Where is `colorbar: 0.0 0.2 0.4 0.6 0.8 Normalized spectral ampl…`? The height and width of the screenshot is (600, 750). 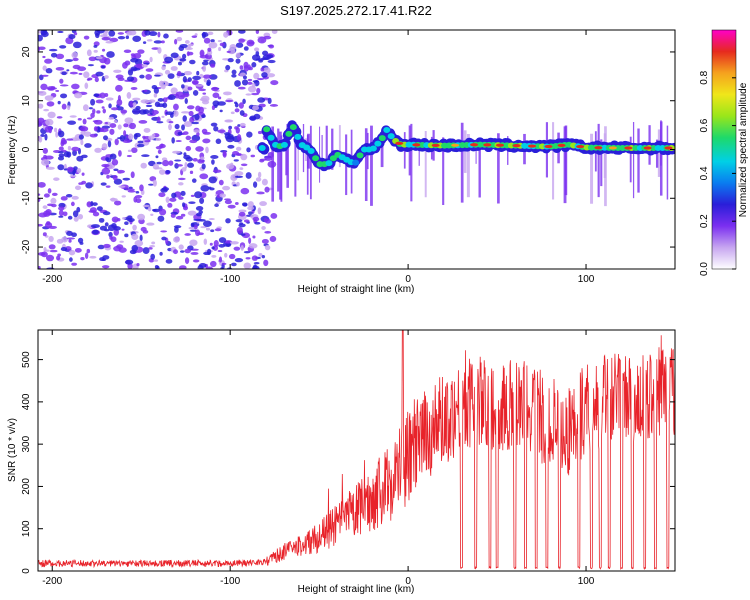 colorbar: 0.0 0.2 0.4 0.6 0.8 Normalized spectral ampl… is located at coordinates (724, 152).